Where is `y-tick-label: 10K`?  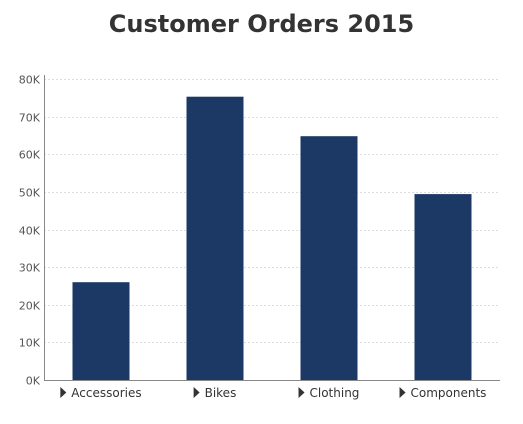
y-tick-label: 10K is located at coordinates (30, 343).